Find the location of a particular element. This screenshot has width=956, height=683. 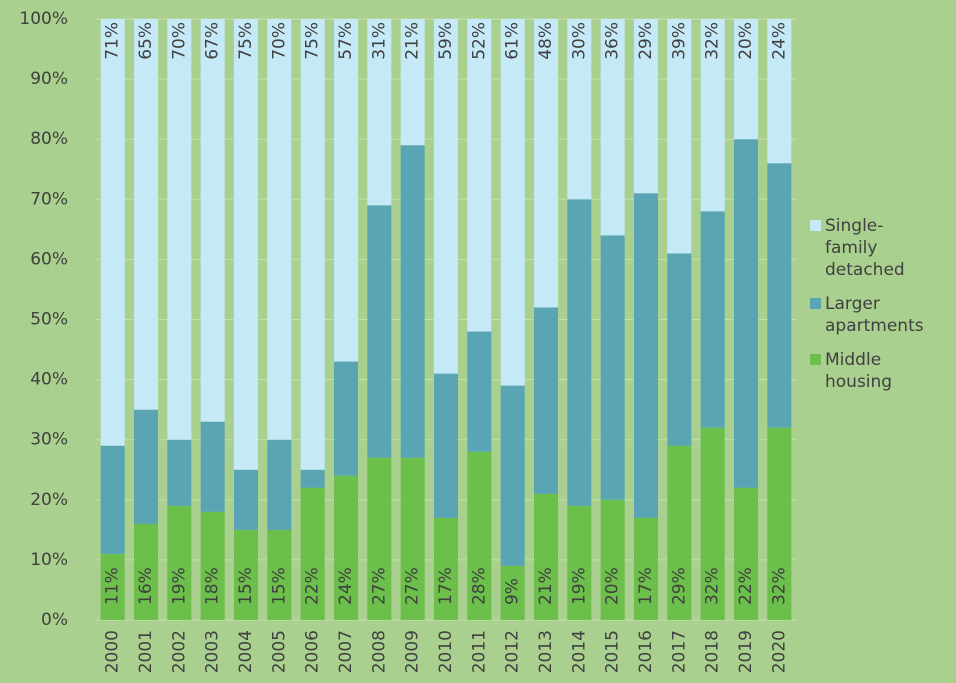

data-label: 71% is located at coordinates (113, 41).